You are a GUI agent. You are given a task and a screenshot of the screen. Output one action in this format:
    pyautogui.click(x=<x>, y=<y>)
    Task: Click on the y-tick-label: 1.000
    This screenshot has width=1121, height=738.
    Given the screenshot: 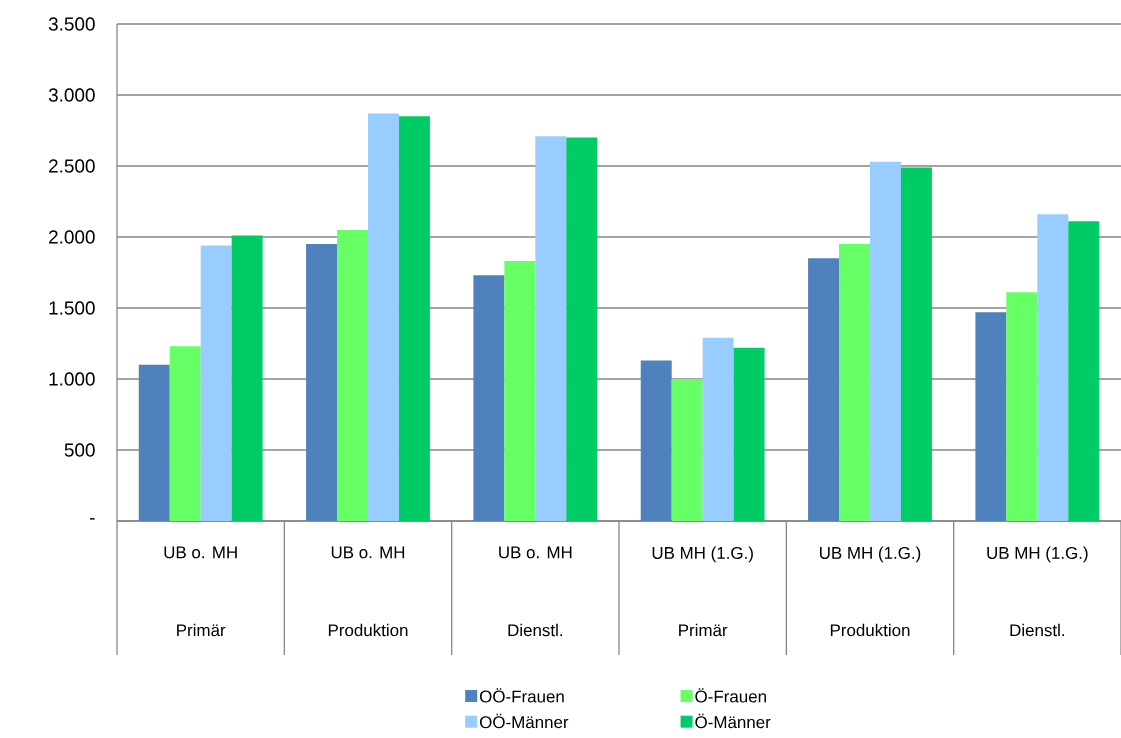 What is the action you would take?
    pyautogui.click(x=72, y=379)
    